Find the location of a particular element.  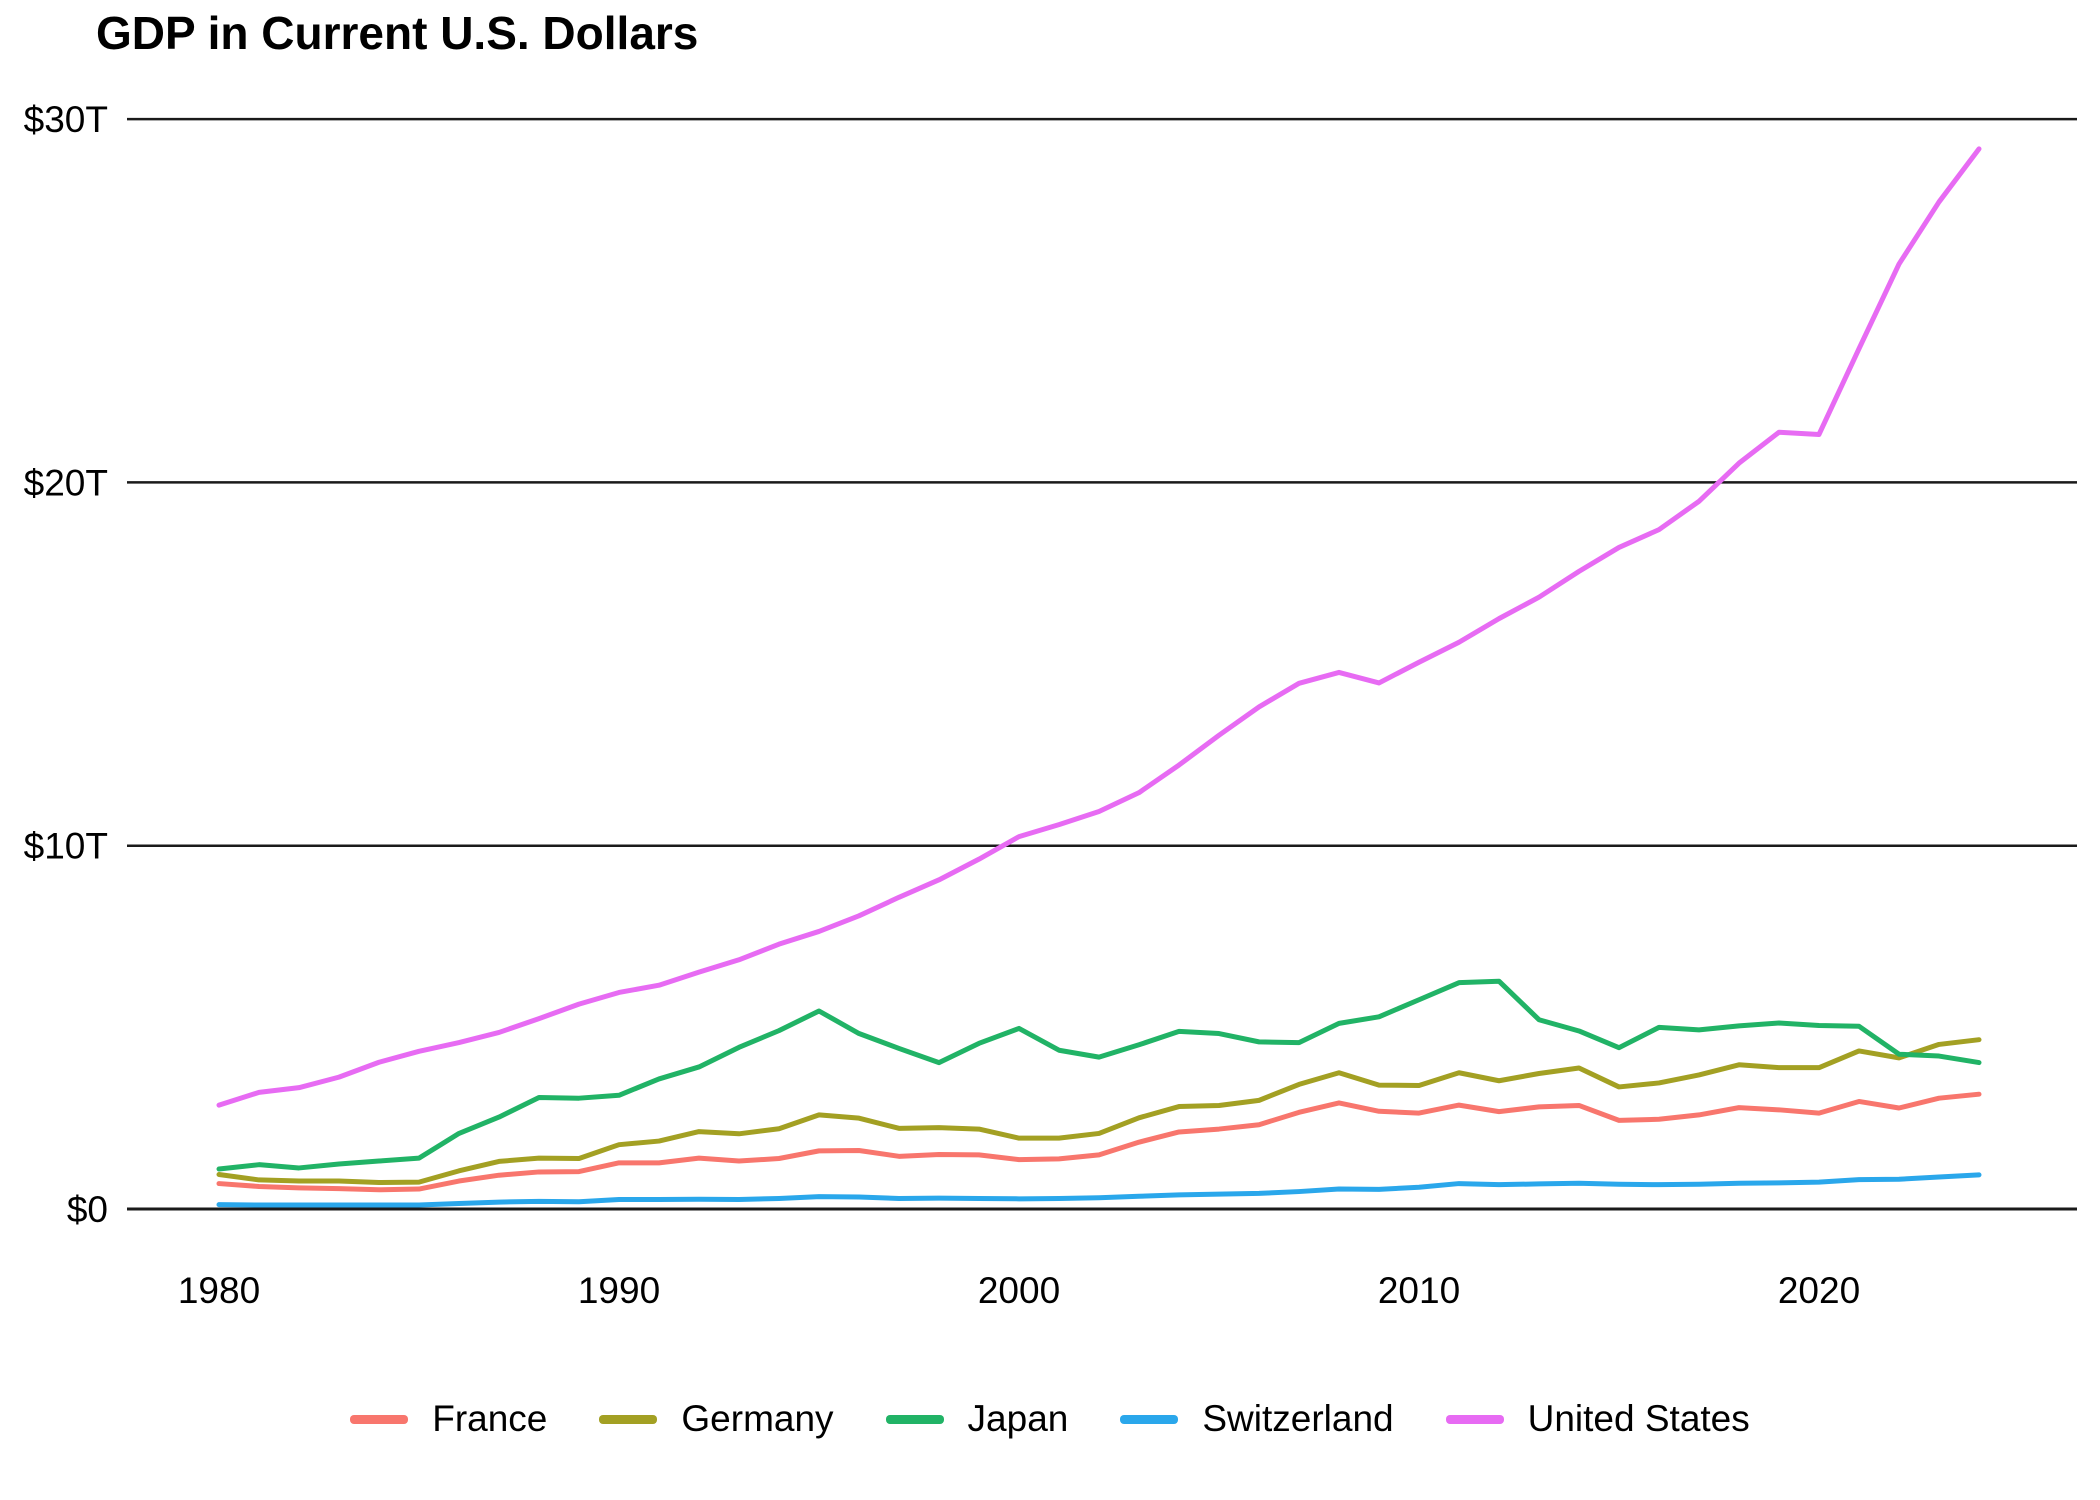

legend-label-switzerland: Switzerland is located at coordinates (1298, 1418).